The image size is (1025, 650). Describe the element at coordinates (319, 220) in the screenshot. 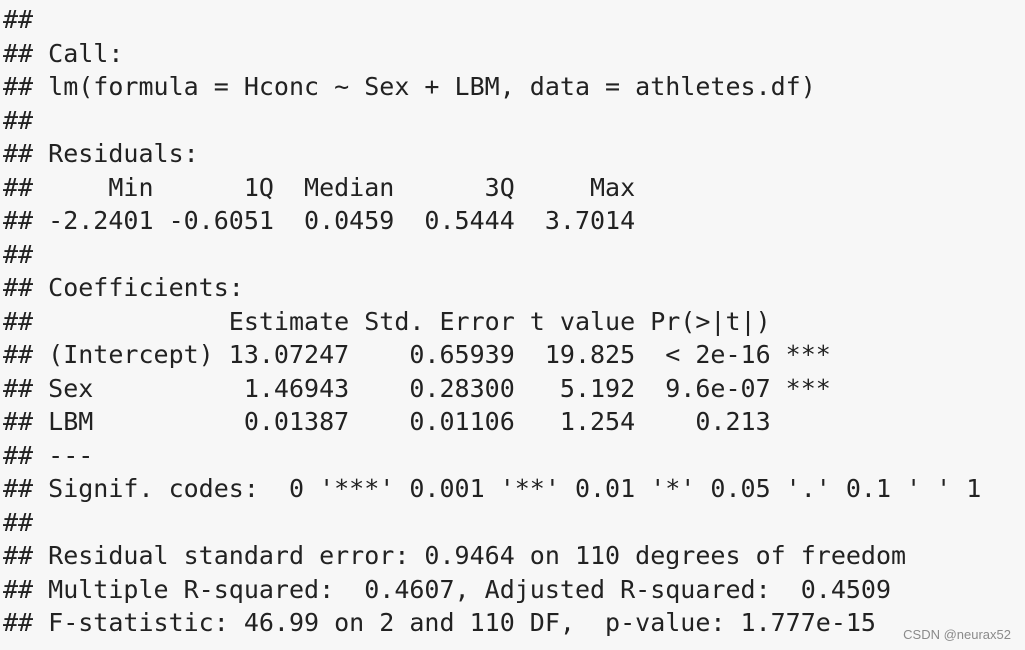

I see `output-line: ## -2.2401 -0.6051 0.0459 0.5444 3.7014` at that location.